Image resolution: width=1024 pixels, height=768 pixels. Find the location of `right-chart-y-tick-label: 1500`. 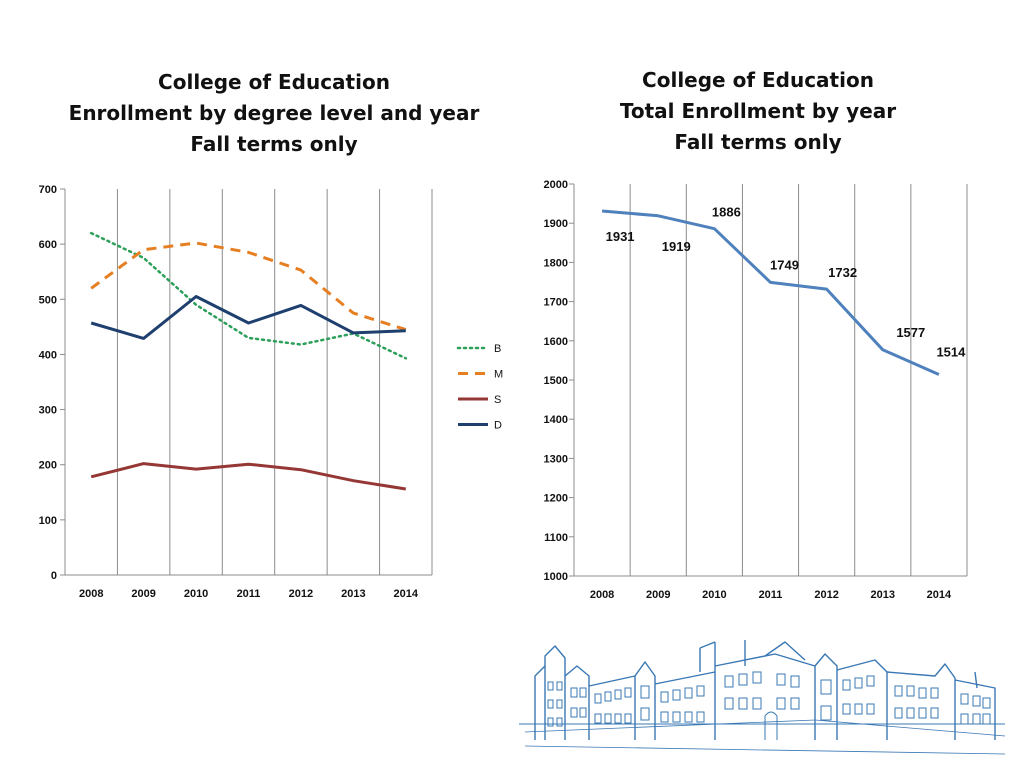

right-chart-y-tick-label: 1500 is located at coordinates (556, 381).